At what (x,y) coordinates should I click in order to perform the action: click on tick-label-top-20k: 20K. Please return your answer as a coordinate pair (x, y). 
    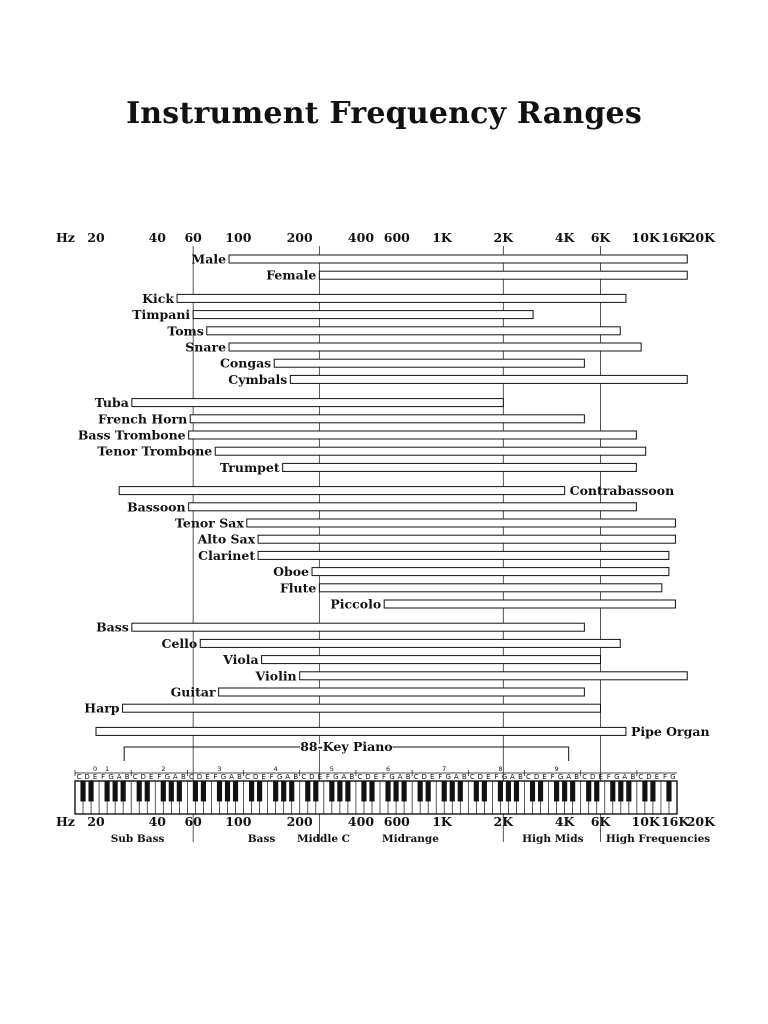
    Looking at the image, I should click on (701, 237).